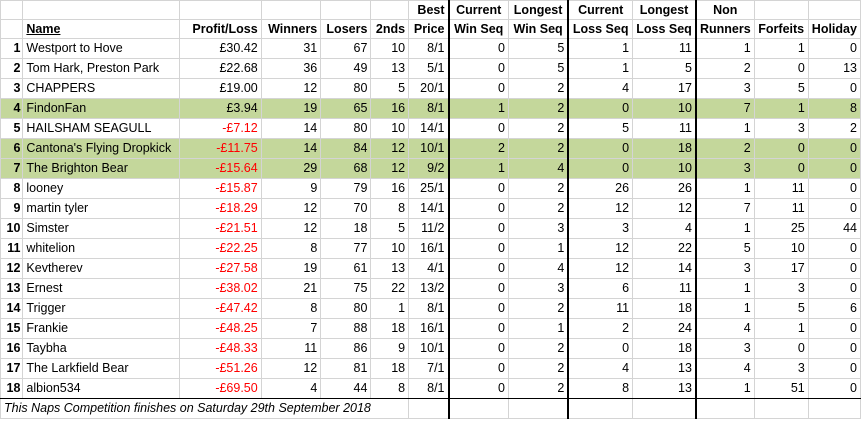 The width and height of the screenshot is (861, 426). What do you see at coordinates (101, 108) in the screenshot?
I see `name-cell: FindonFan` at bounding box center [101, 108].